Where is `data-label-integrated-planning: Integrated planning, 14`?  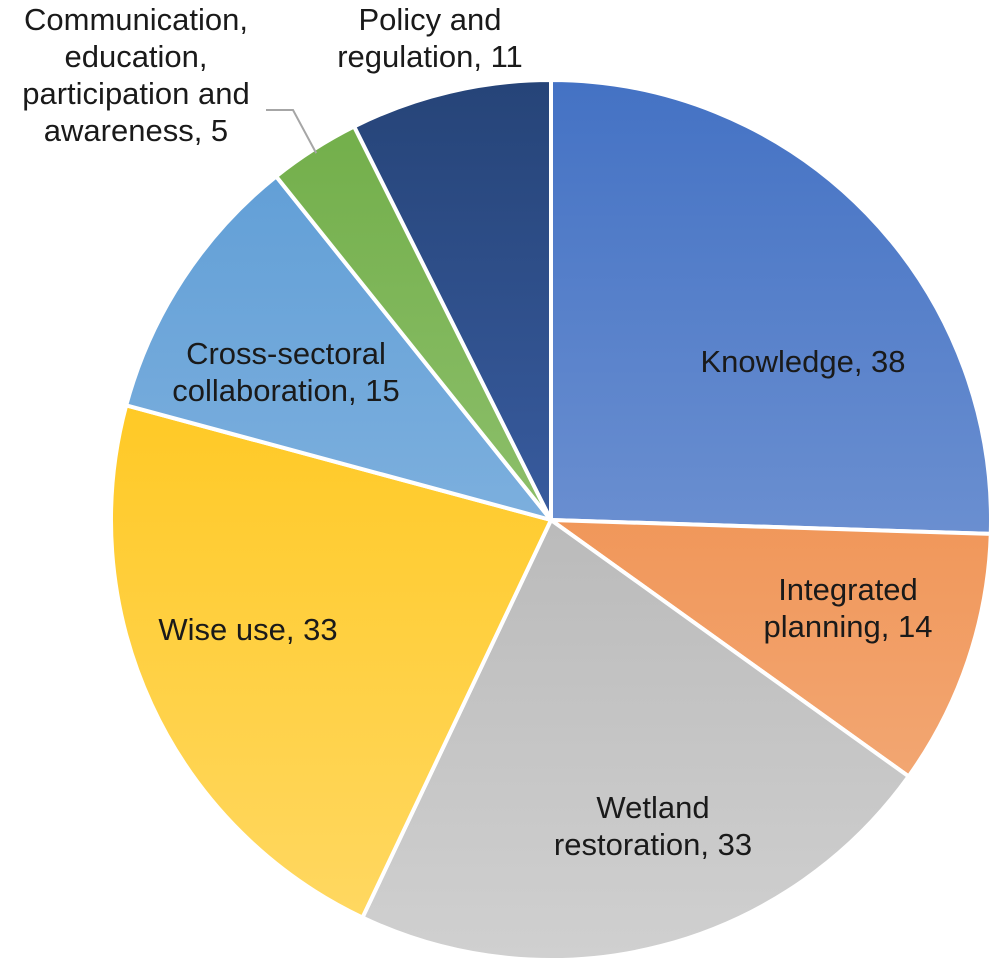 data-label-integrated-planning: Integrated planning, 14 is located at coordinates (848, 608).